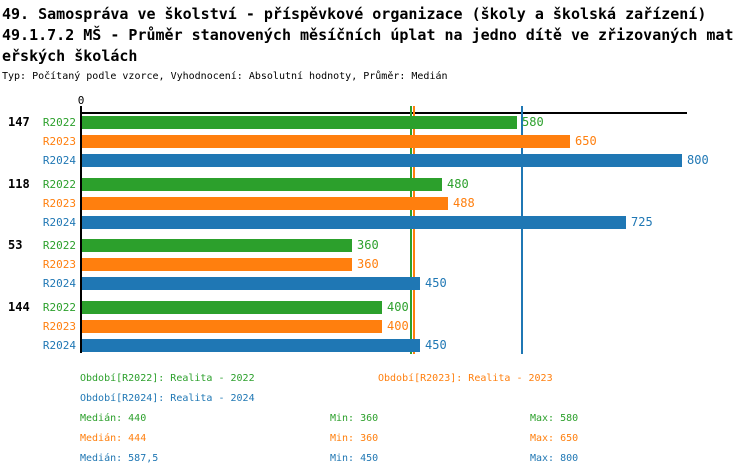 This screenshot has height=474, width=750. Describe the element at coordinates (554, 458) in the screenshot. I see `stat-max-r2024: Max: 800` at that location.